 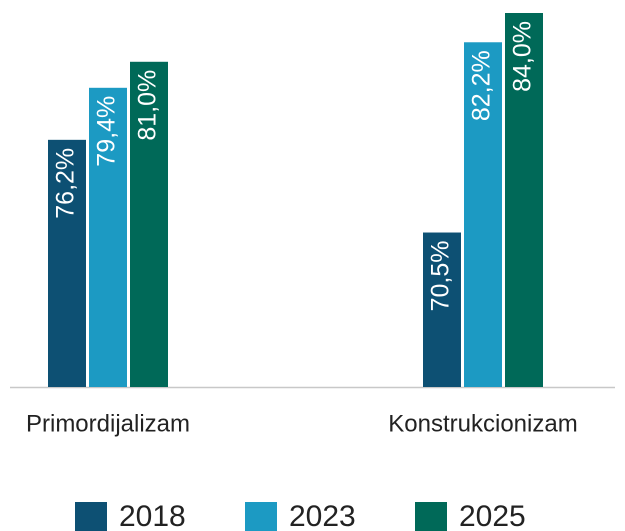 What do you see at coordinates (482, 85) in the screenshot?
I see `value-label: 82,2%` at bounding box center [482, 85].